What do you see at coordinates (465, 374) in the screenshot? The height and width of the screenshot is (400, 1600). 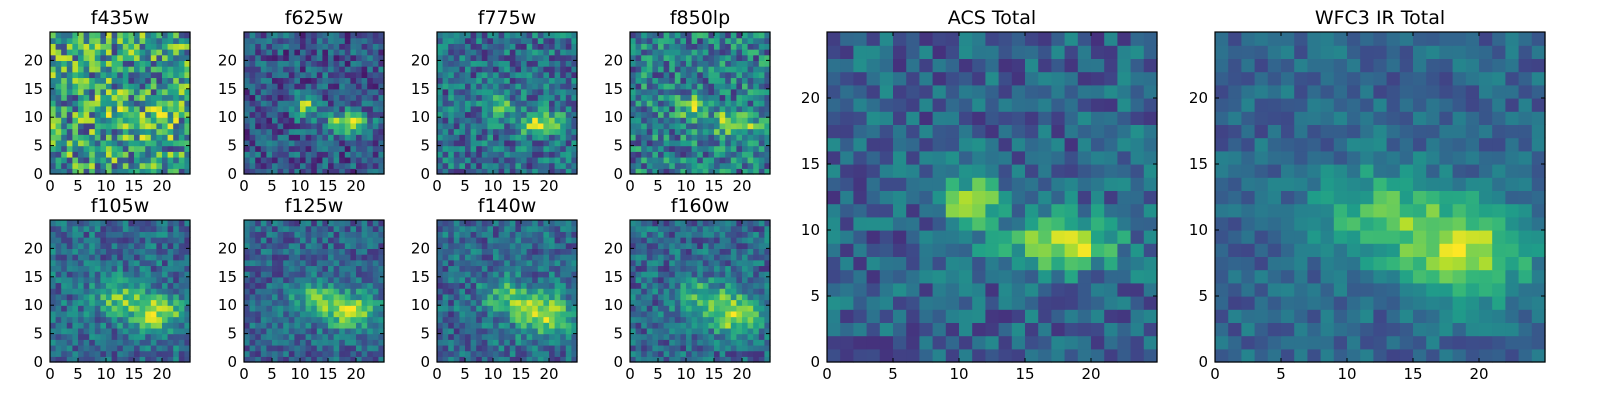 I see `x-tick-label: 5` at bounding box center [465, 374].